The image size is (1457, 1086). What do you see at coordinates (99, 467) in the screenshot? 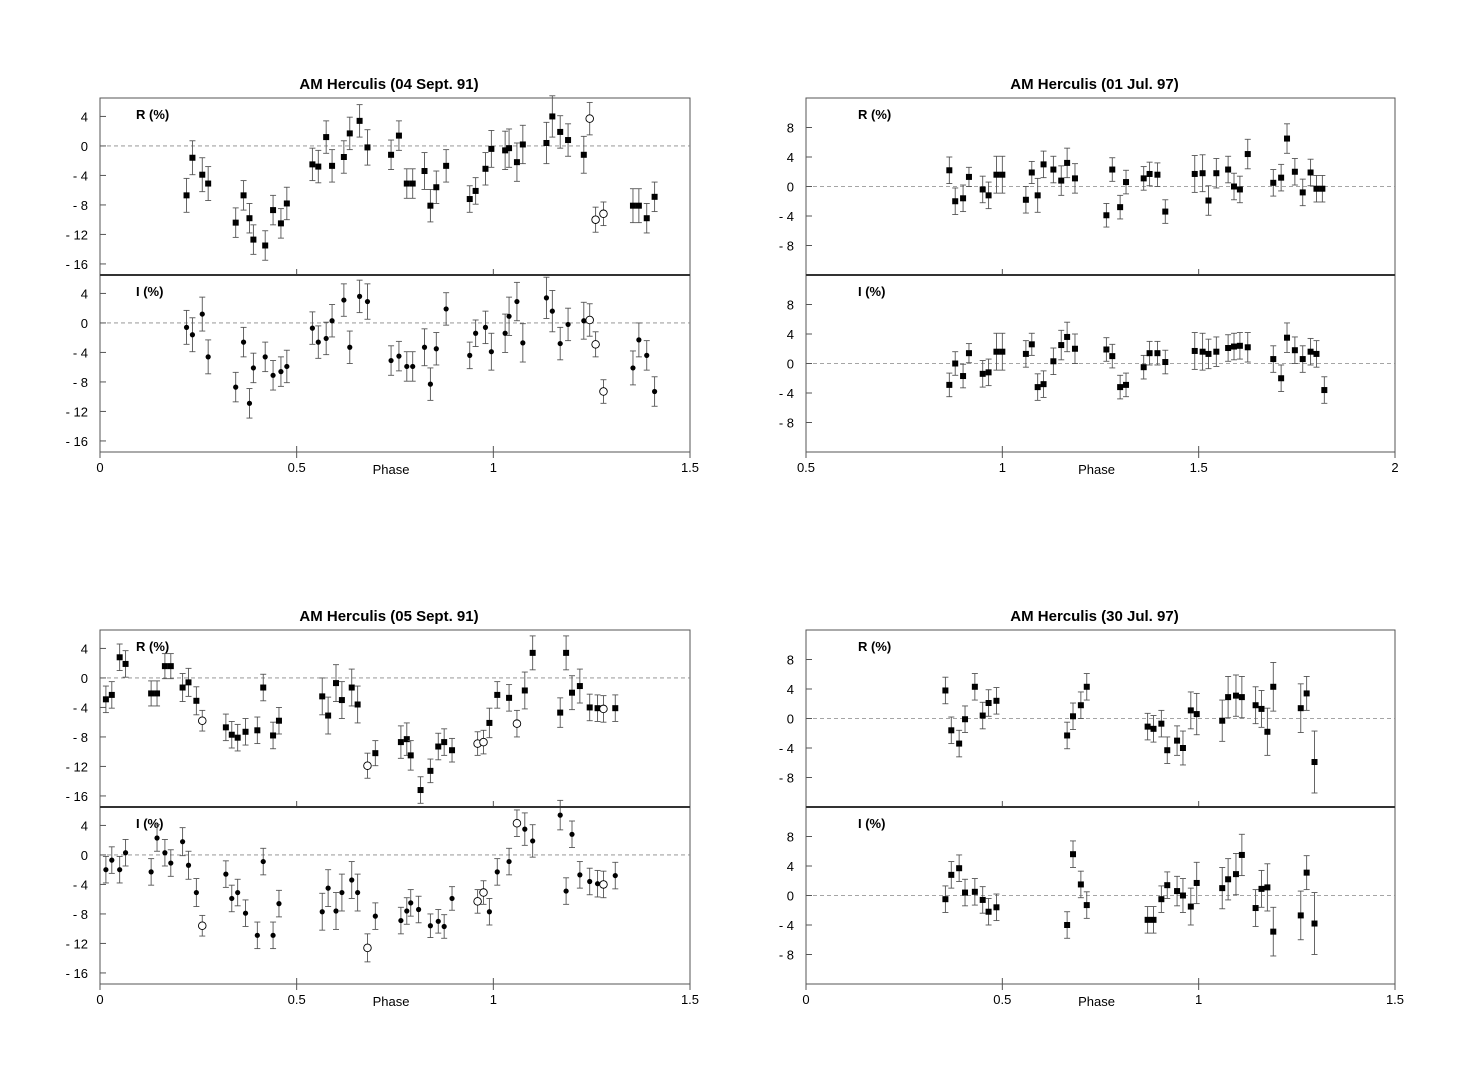
I see `x-tick-label: 0` at bounding box center [99, 467].